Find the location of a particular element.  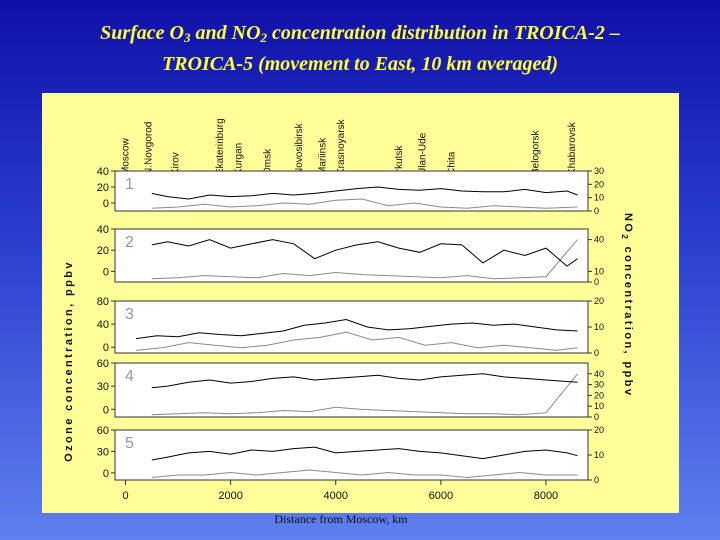

city-label-10: Ulan-Ude is located at coordinates (422, 153).